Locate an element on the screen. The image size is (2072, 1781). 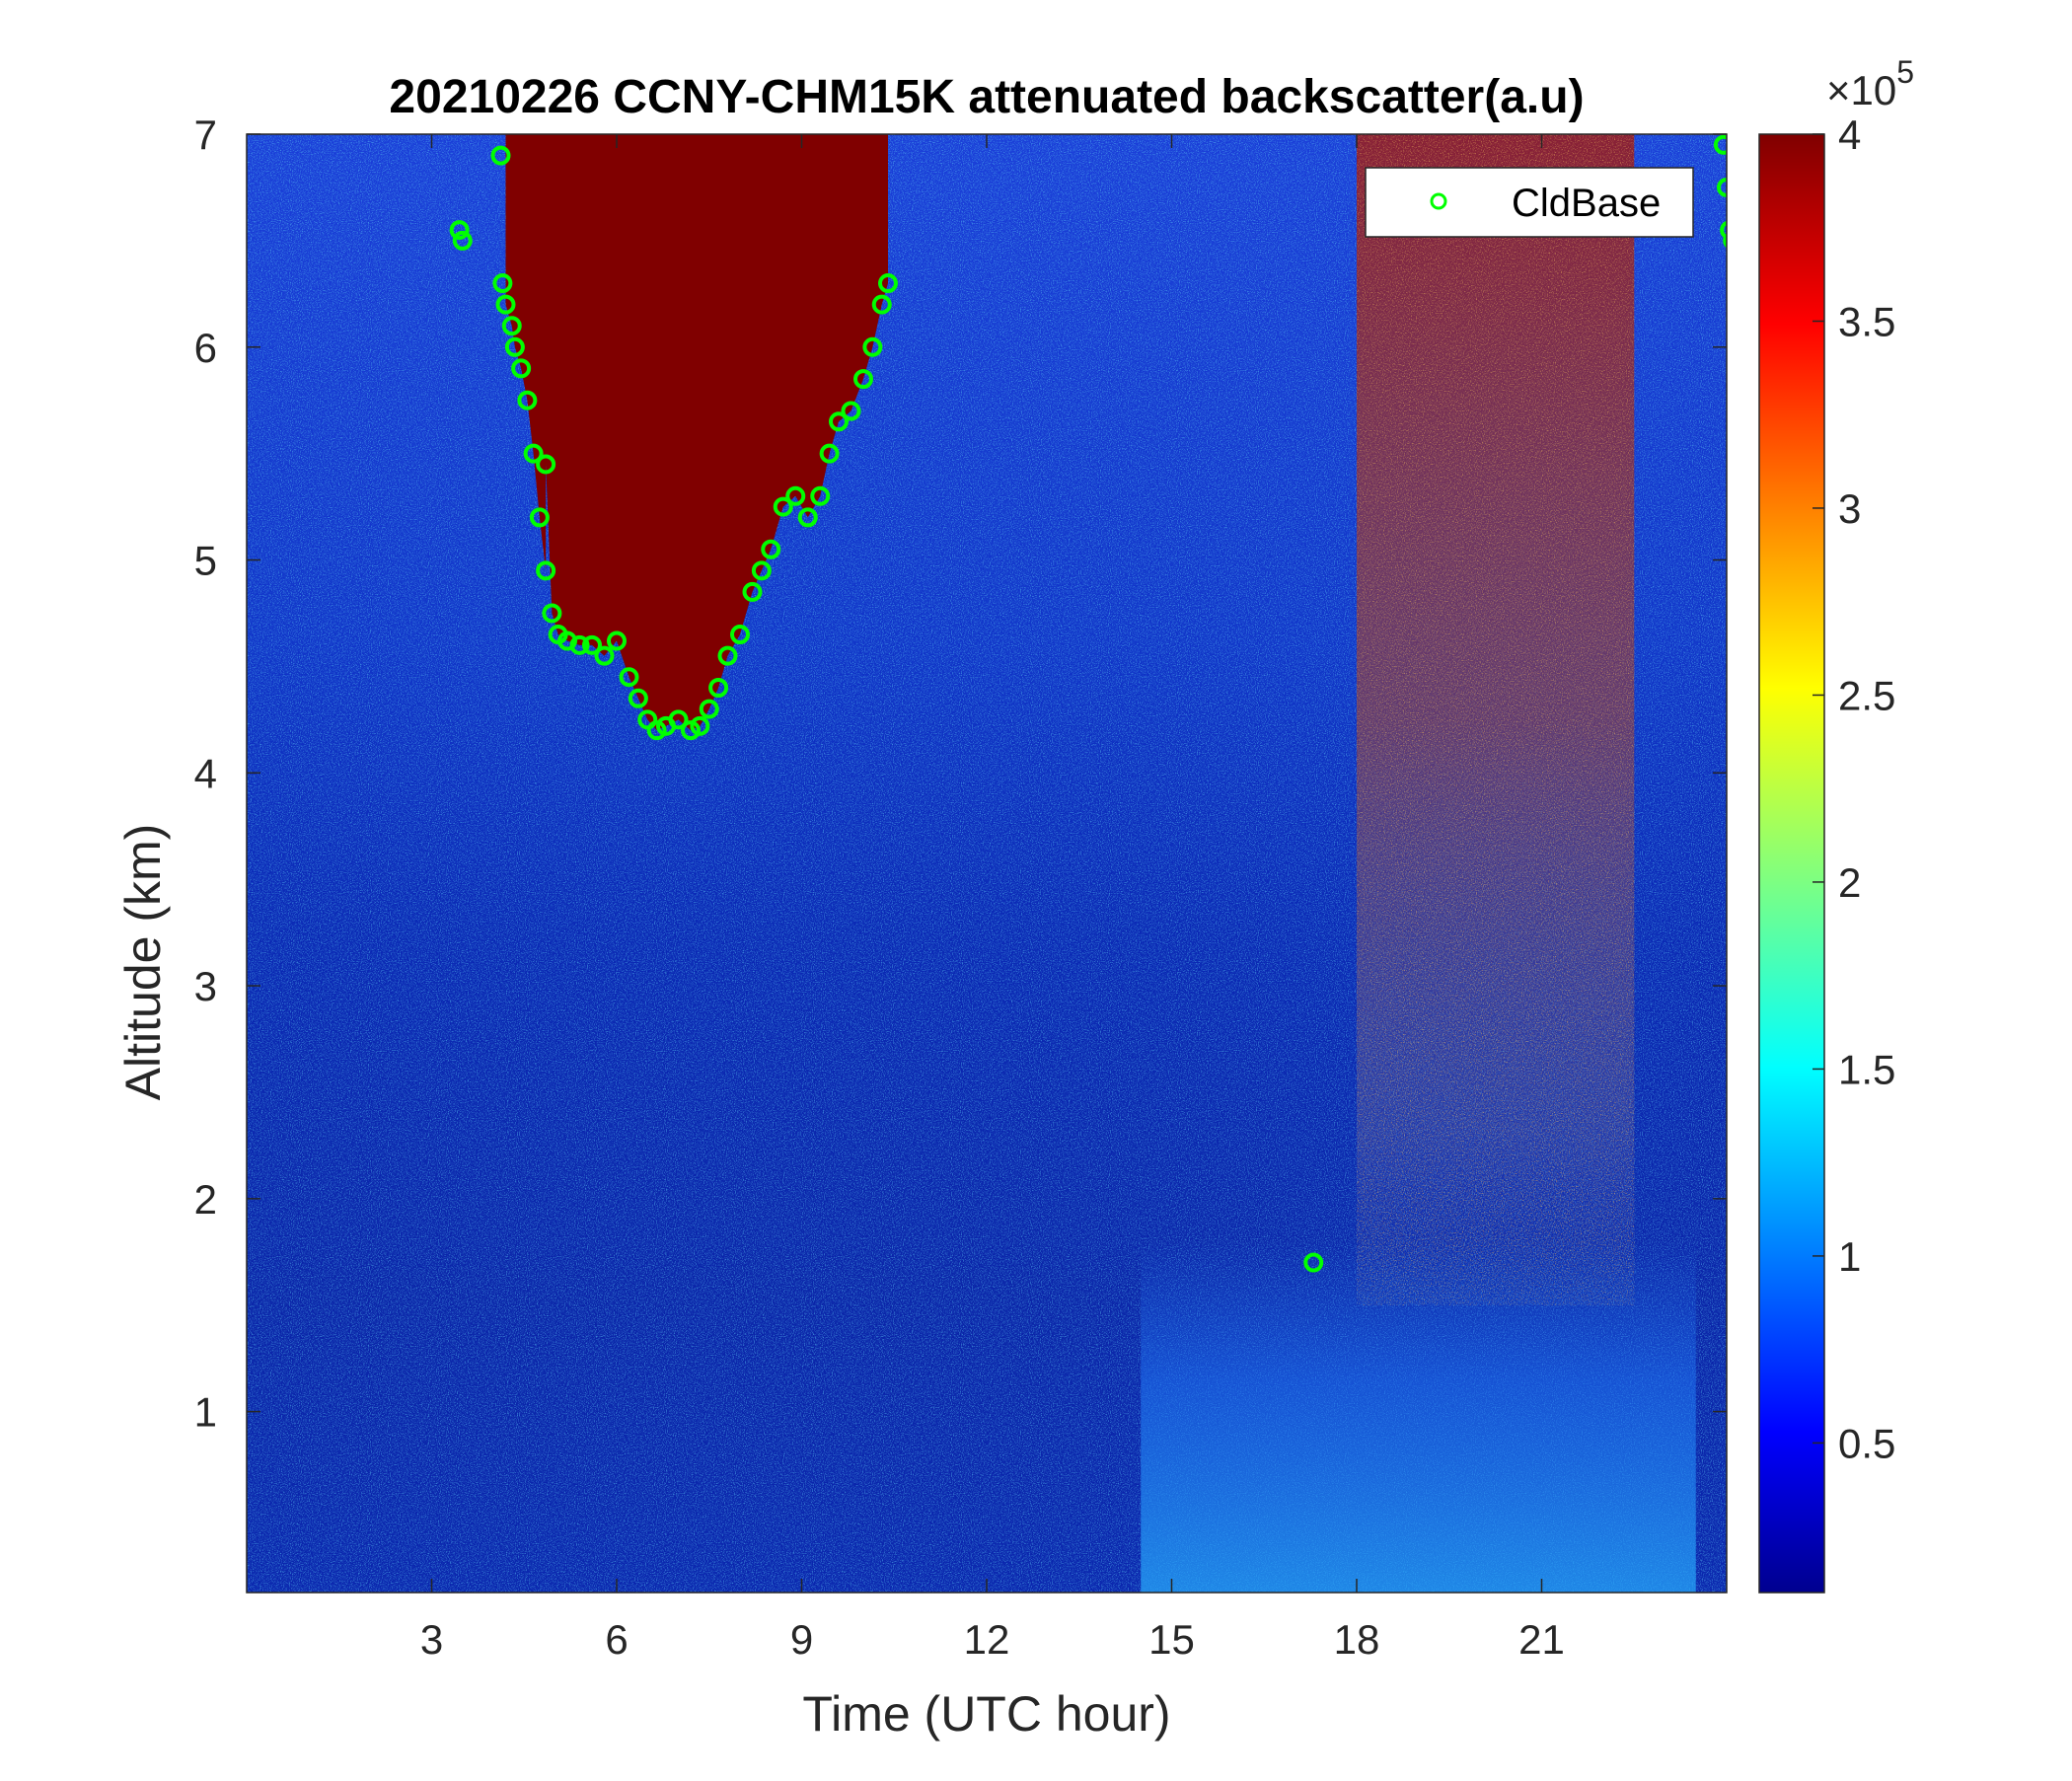
x-tick-label: 3 is located at coordinates (431, 1639).